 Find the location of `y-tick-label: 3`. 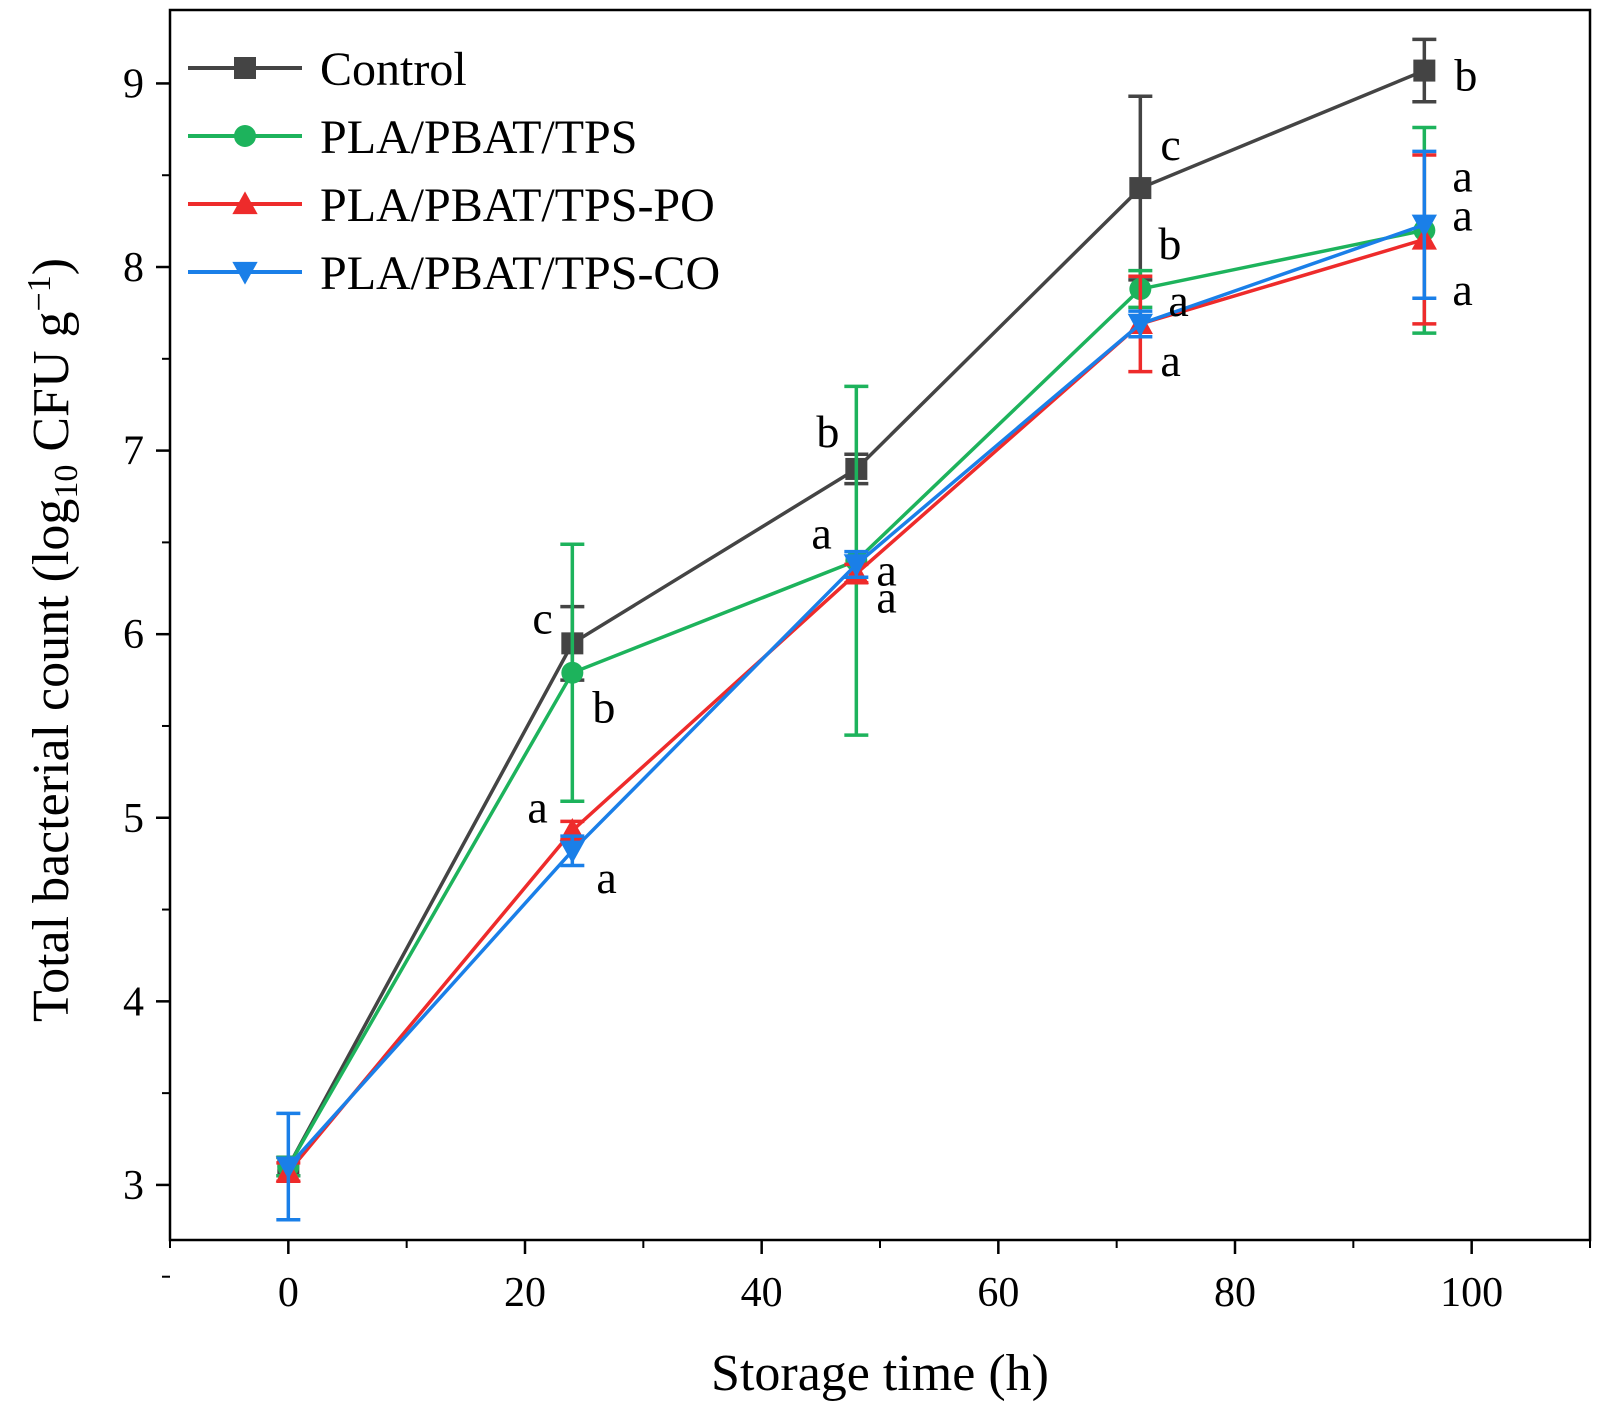

y-tick-label: 3 is located at coordinates (133, 1186).